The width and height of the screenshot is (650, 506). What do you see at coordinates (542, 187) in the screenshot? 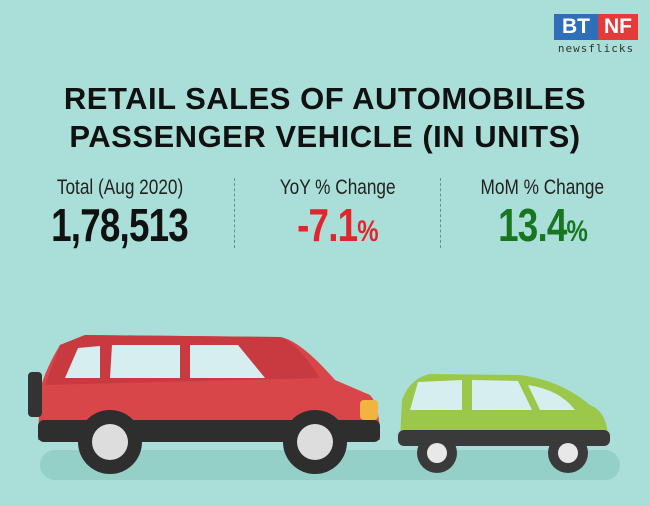
I see `stat-label: MoM % Change` at bounding box center [542, 187].